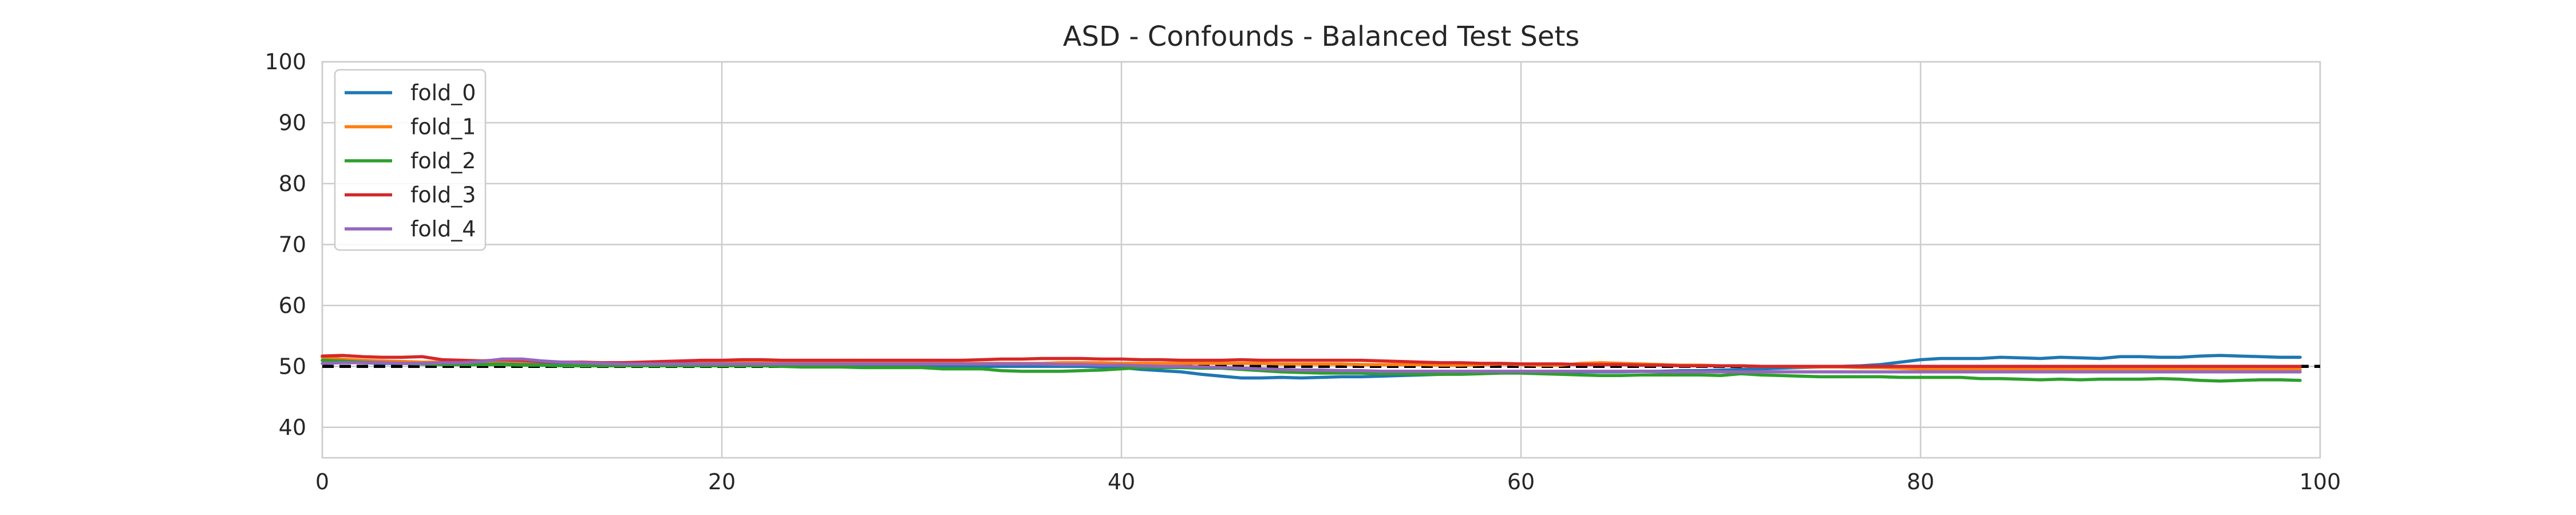  Describe the element at coordinates (443, 127) in the screenshot. I see `legend-label: fold_1` at that location.